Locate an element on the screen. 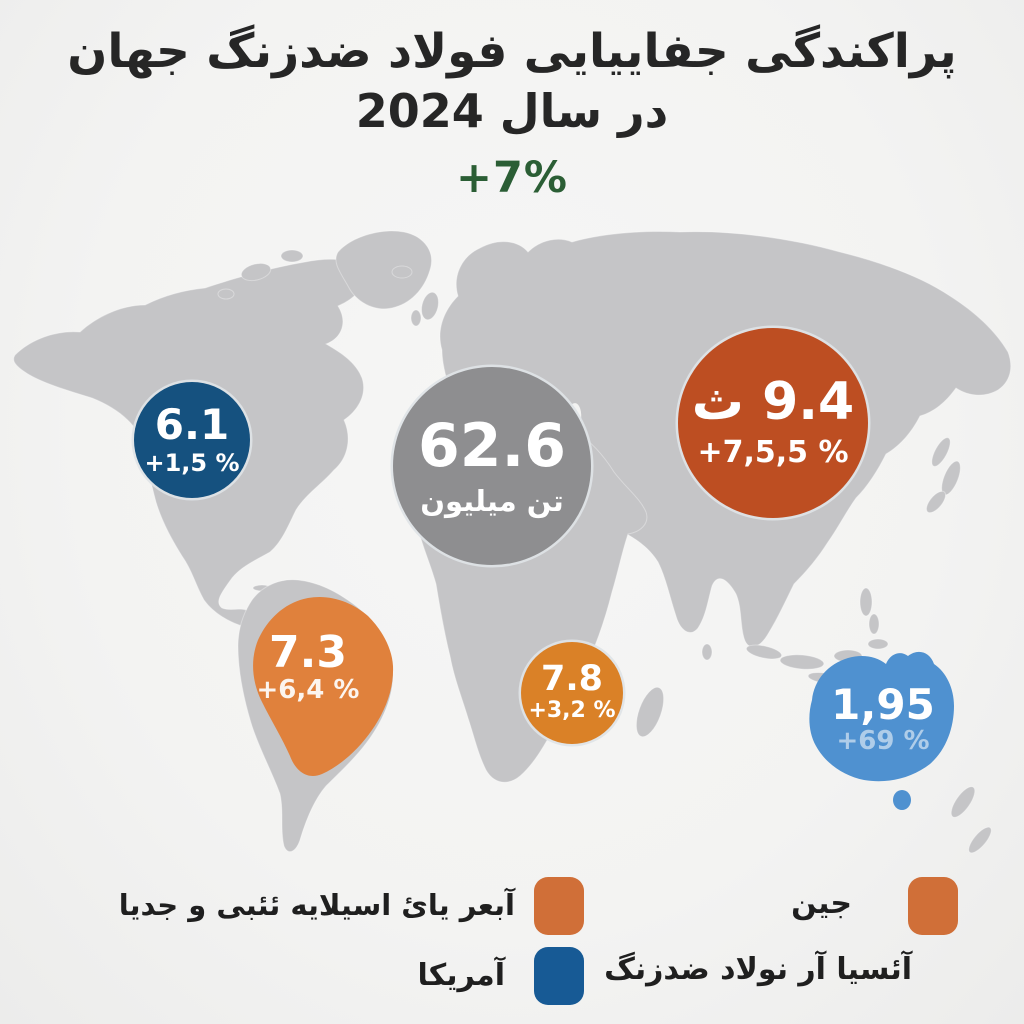 The width and height of the screenshot is (1024, 1024). new-zealand is located at coordinates (971, 820).